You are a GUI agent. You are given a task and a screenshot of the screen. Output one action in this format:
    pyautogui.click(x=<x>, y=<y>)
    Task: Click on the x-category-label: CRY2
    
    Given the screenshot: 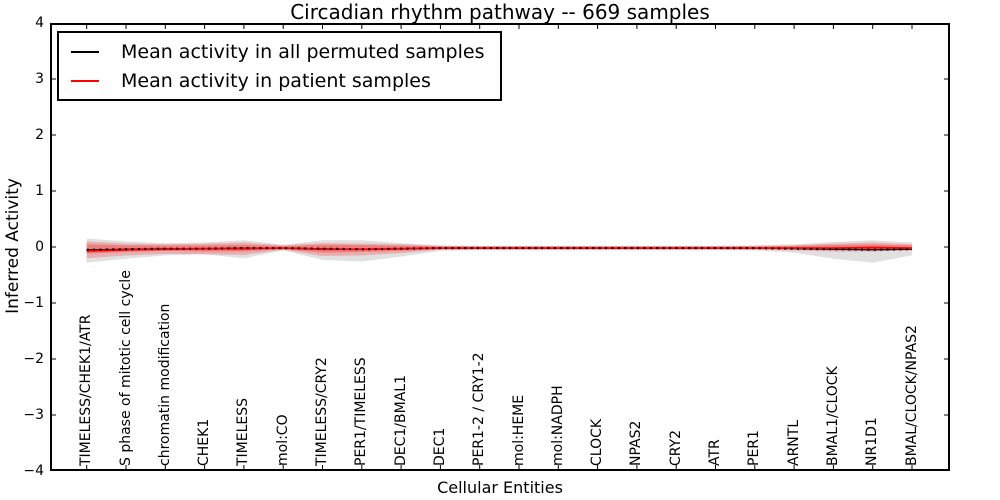 What is the action you would take?
    pyautogui.click(x=675, y=447)
    